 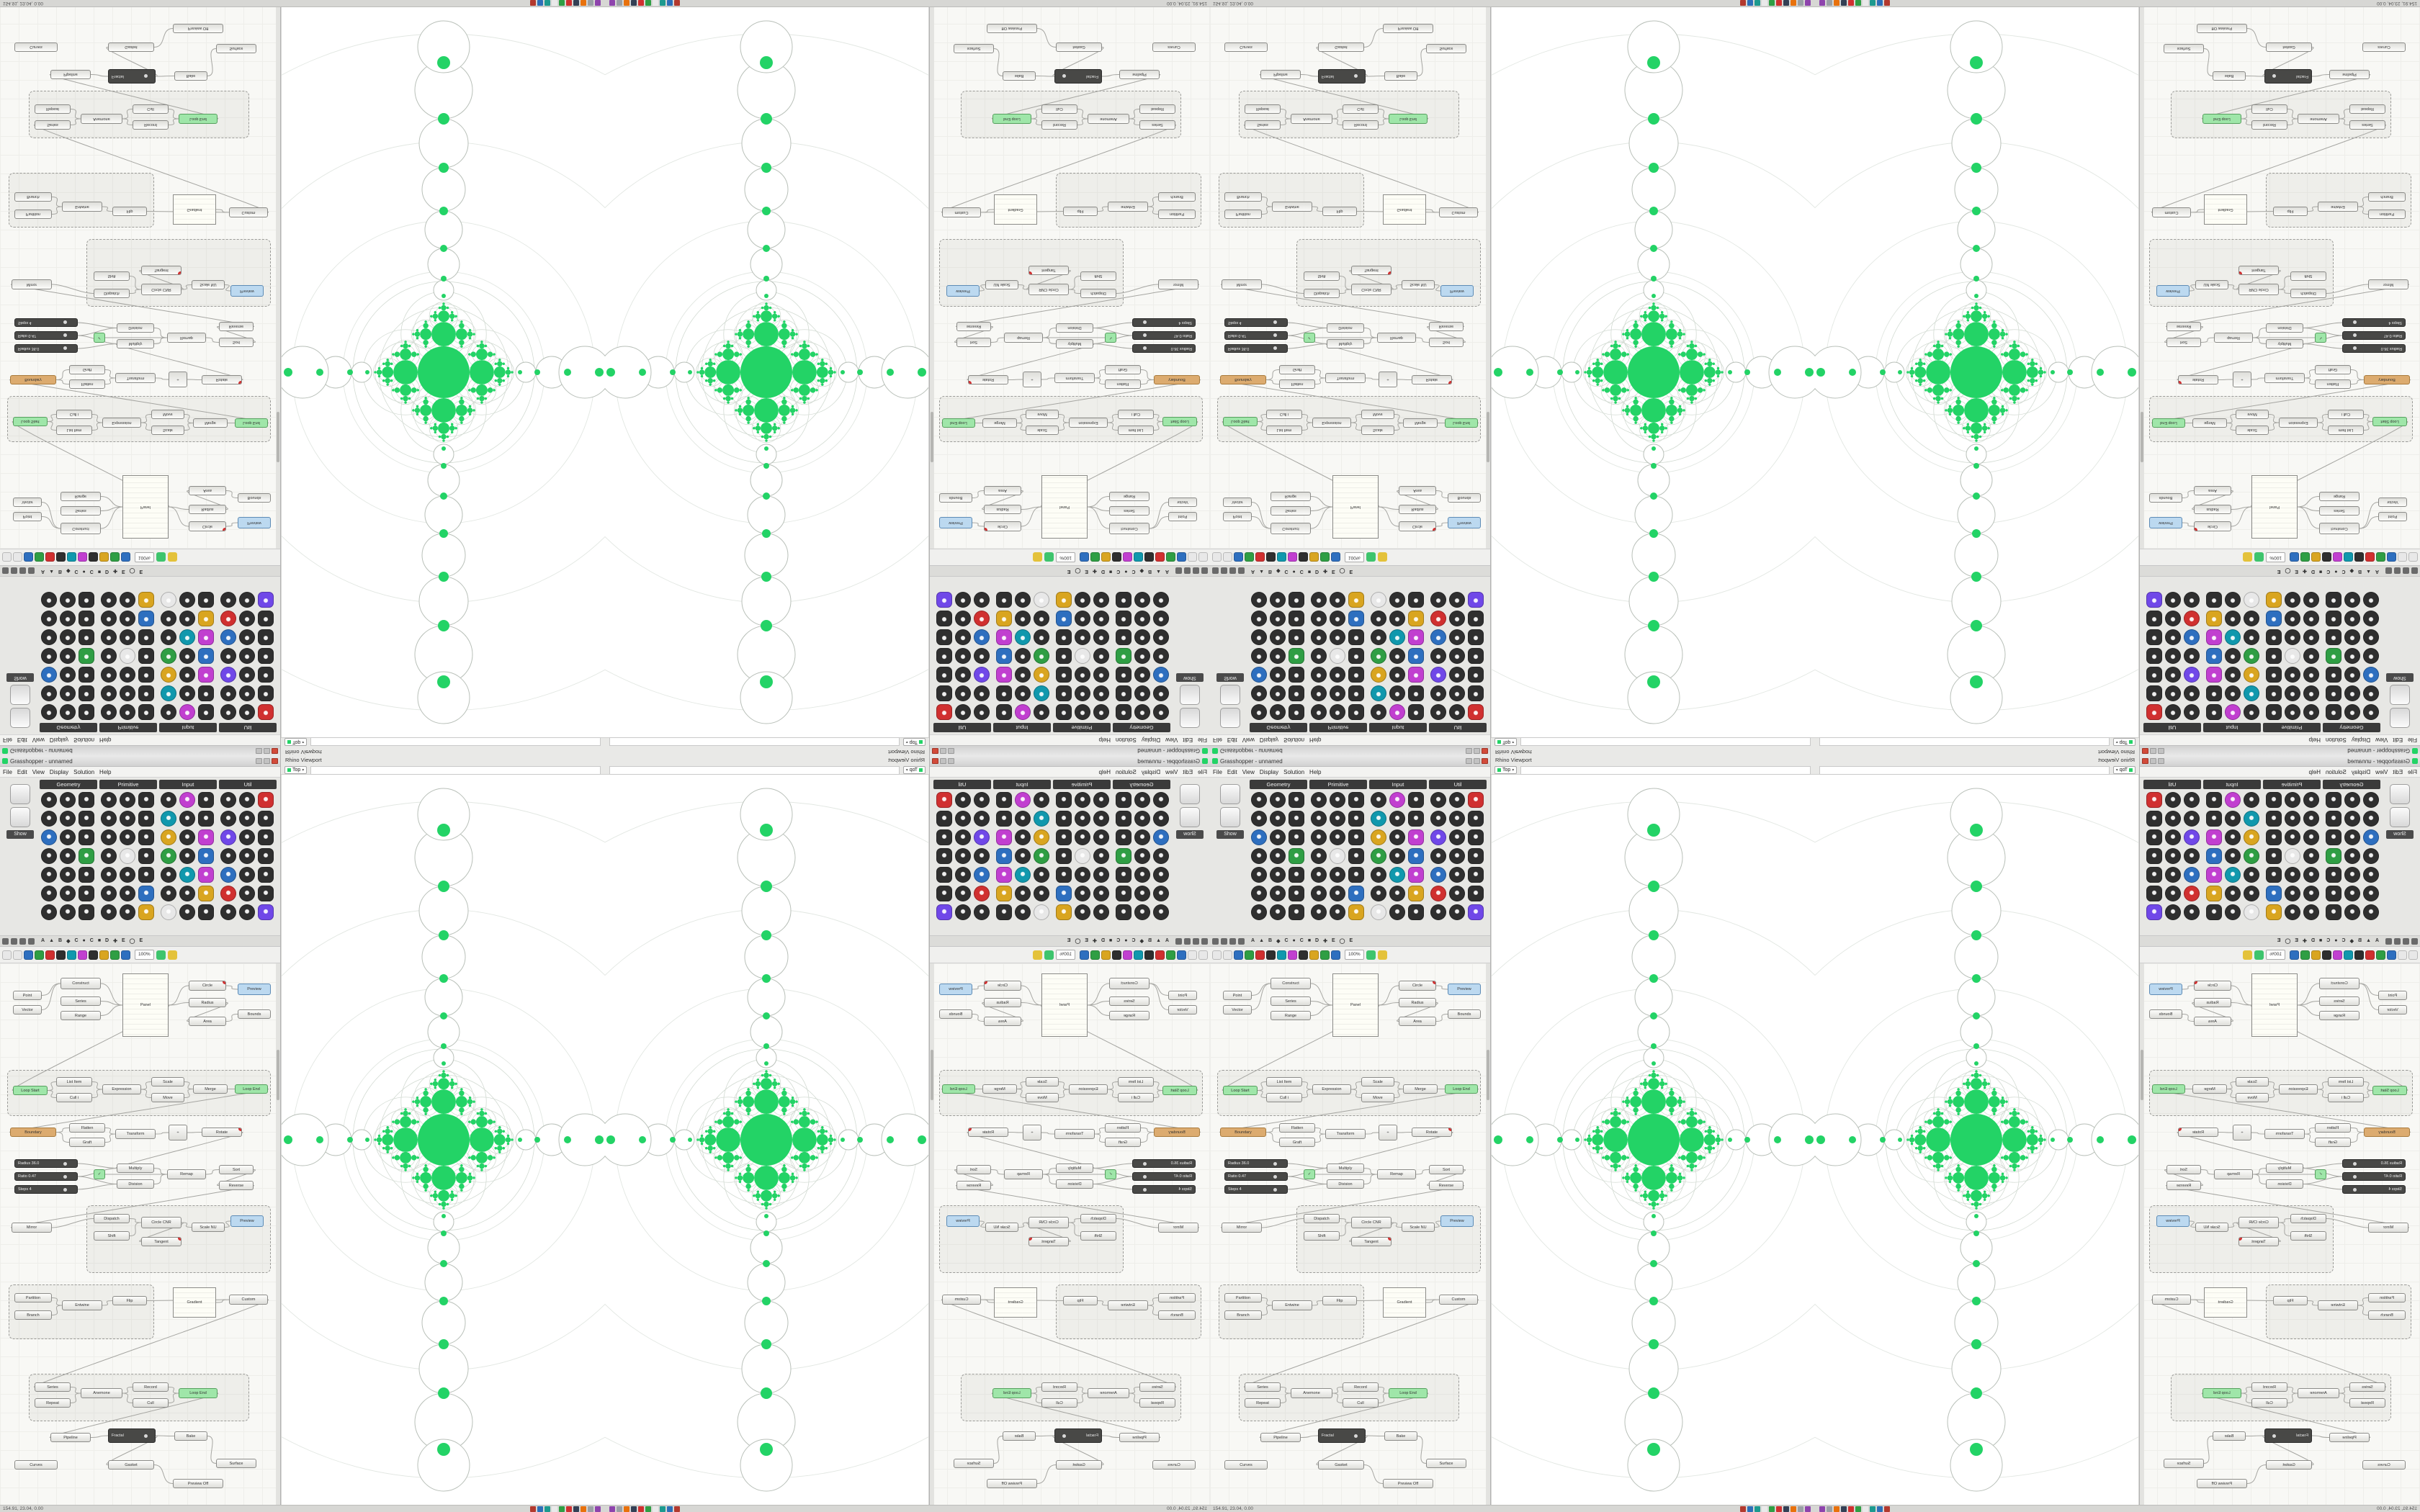 What do you see at coordinates (2387, 1315) in the screenshot?
I see `gh-node: Branch` at bounding box center [2387, 1315].